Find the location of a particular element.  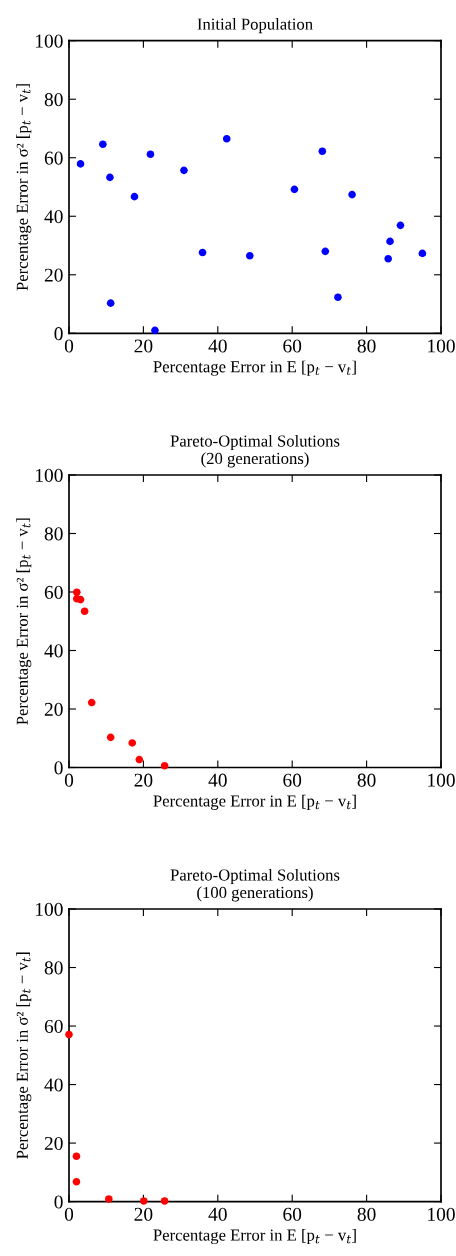

chart-title: Initial Population is located at coordinates (255, 26).